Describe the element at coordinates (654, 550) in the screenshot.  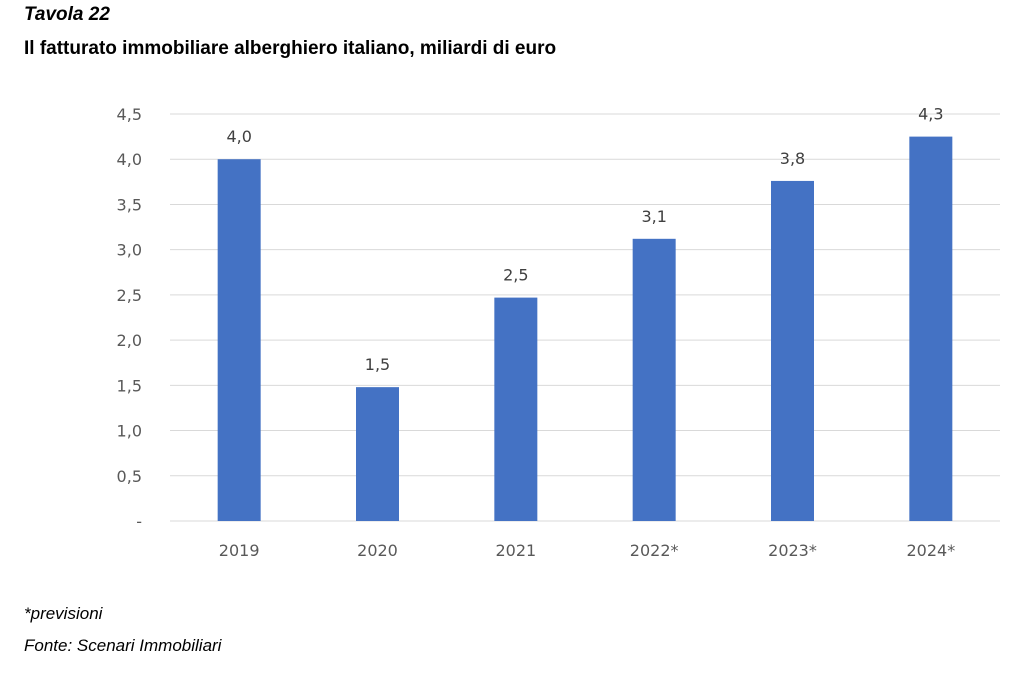
I see `x-tick-label: 2022*` at that location.